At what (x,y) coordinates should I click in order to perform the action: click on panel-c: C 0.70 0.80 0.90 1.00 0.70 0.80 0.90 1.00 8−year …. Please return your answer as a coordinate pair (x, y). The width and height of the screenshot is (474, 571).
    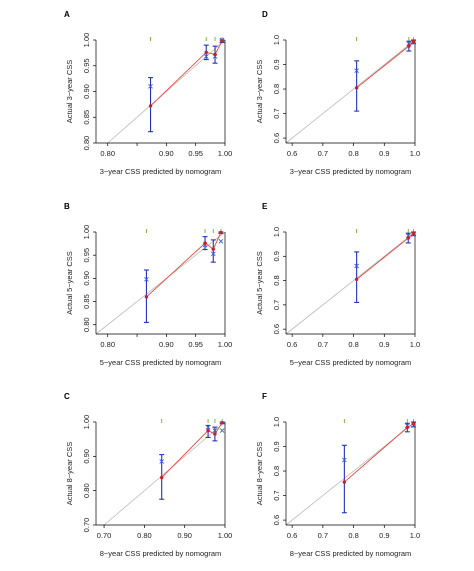
    Looking at the image, I should click on (148, 475).